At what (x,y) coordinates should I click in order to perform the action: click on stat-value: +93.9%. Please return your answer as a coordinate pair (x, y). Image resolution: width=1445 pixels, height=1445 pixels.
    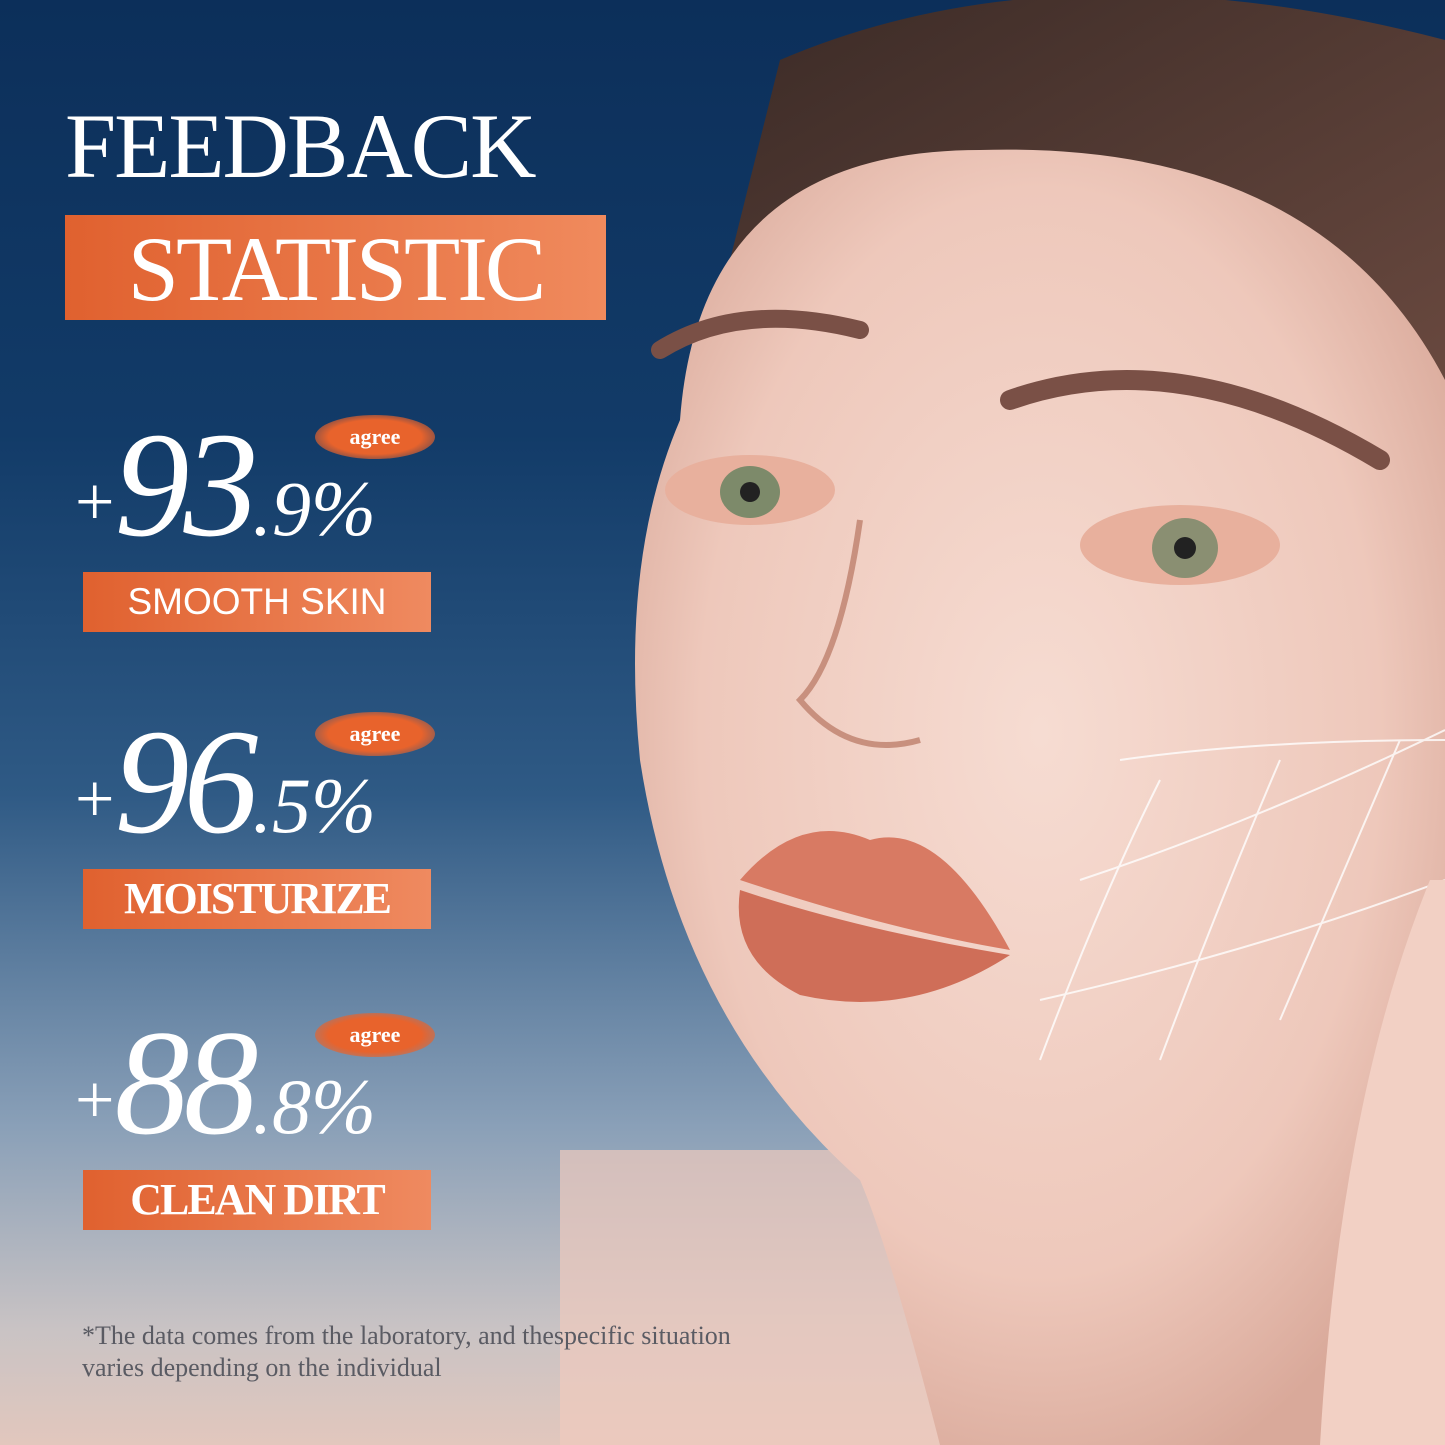
    Looking at the image, I should click on (225, 485).